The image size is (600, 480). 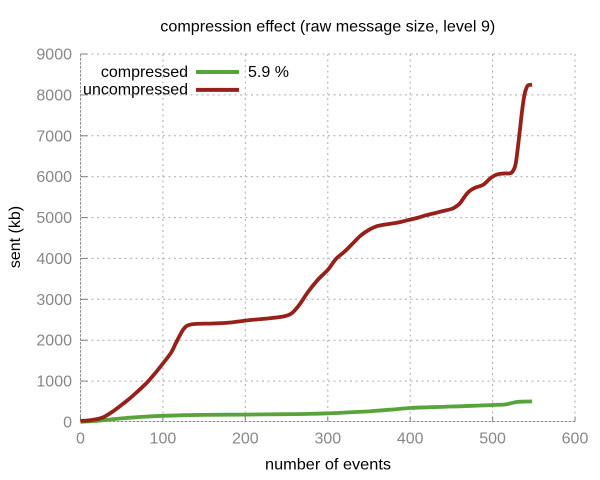 What do you see at coordinates (54, 95) in the screenshot?
I see `svg-text: 8000` at bounding box center [54, 95].